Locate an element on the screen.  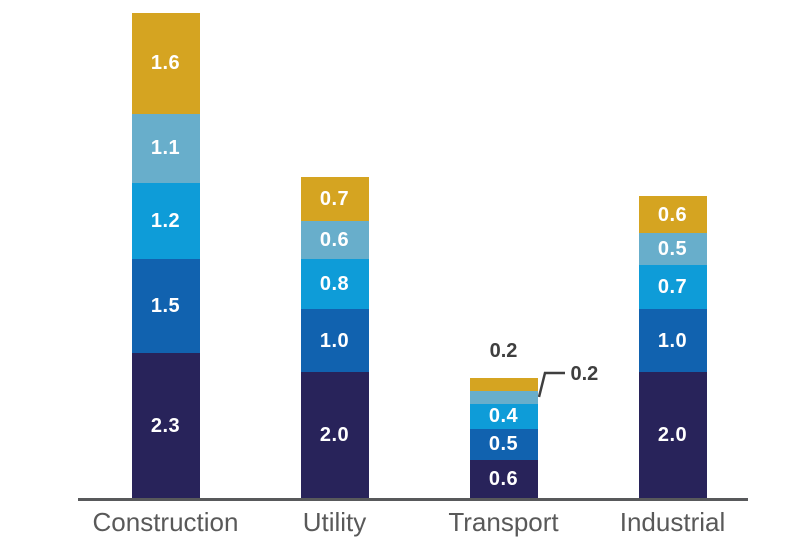
bar-segment-layer-5-top: 0.7 is located at coordinates (334, 198).